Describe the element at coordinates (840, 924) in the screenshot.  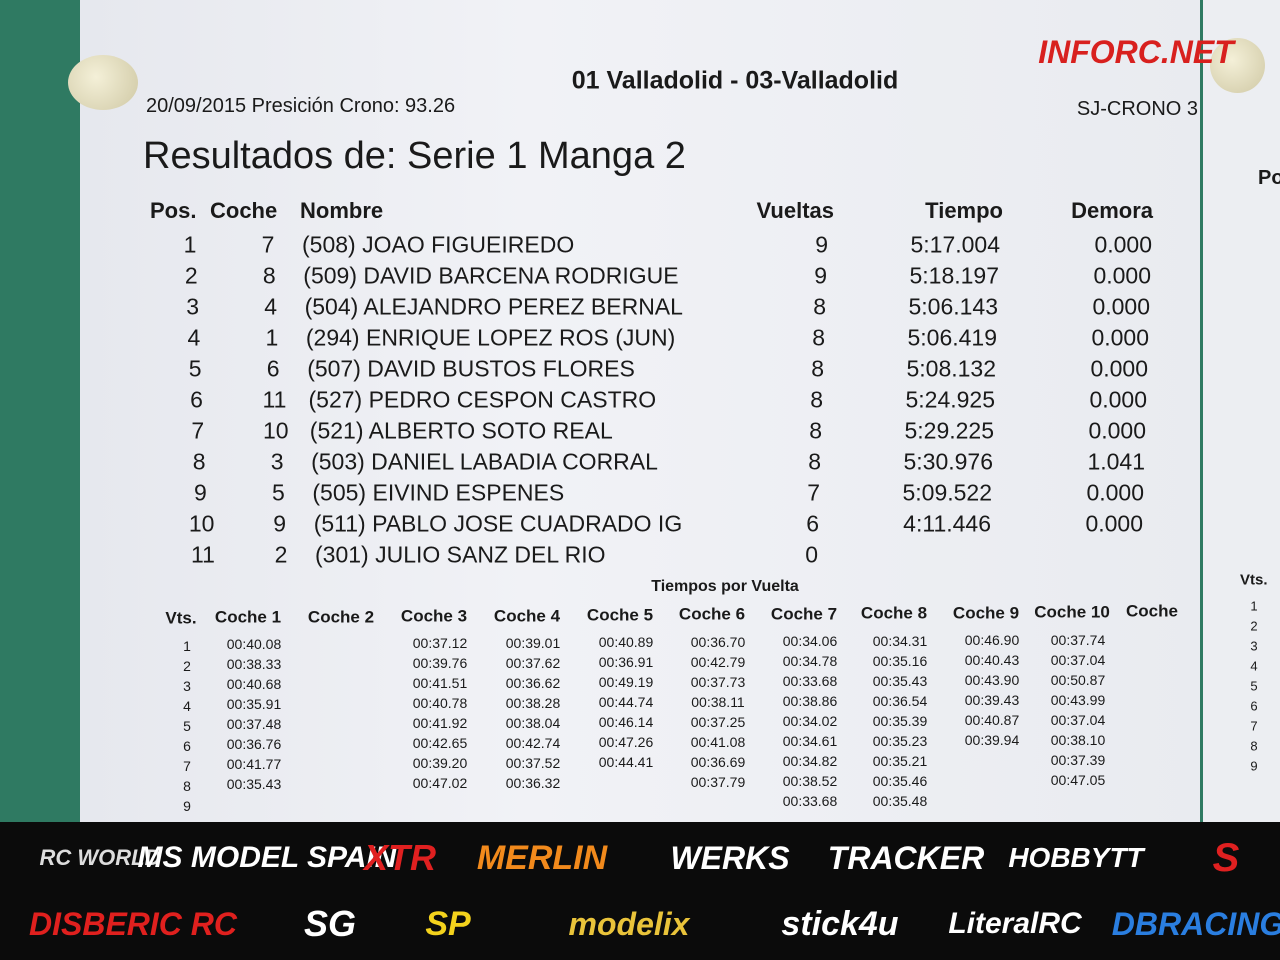
I see `sponsor-logo: stick4u` at that location.